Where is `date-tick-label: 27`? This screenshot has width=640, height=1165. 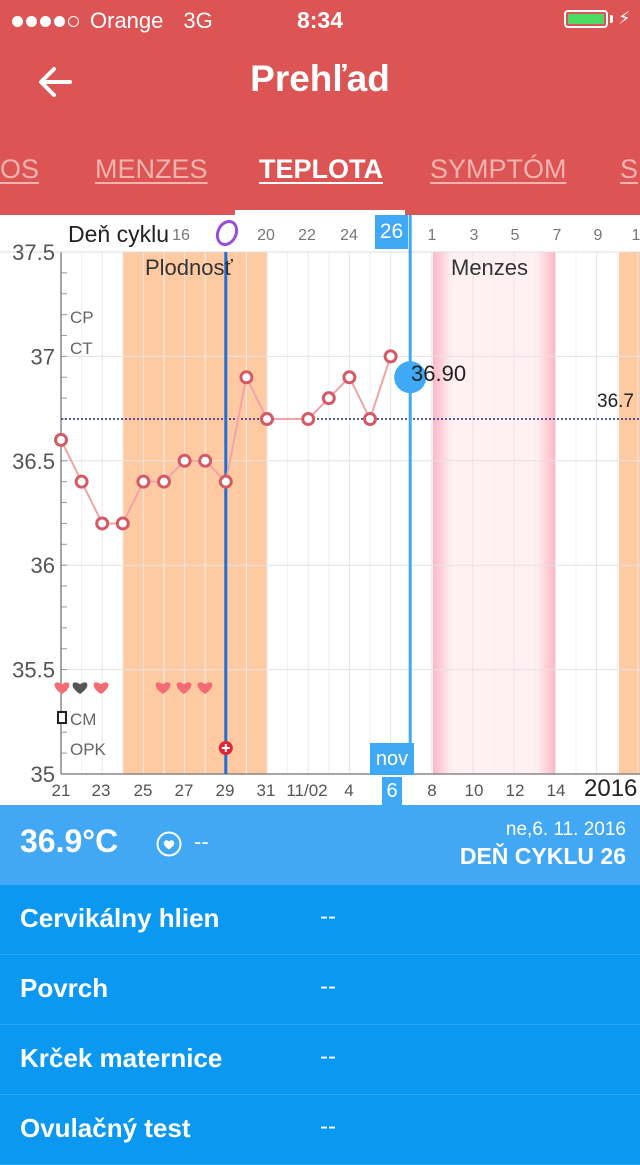
date-tick-label: 27 is located at coordinates (184, 790).